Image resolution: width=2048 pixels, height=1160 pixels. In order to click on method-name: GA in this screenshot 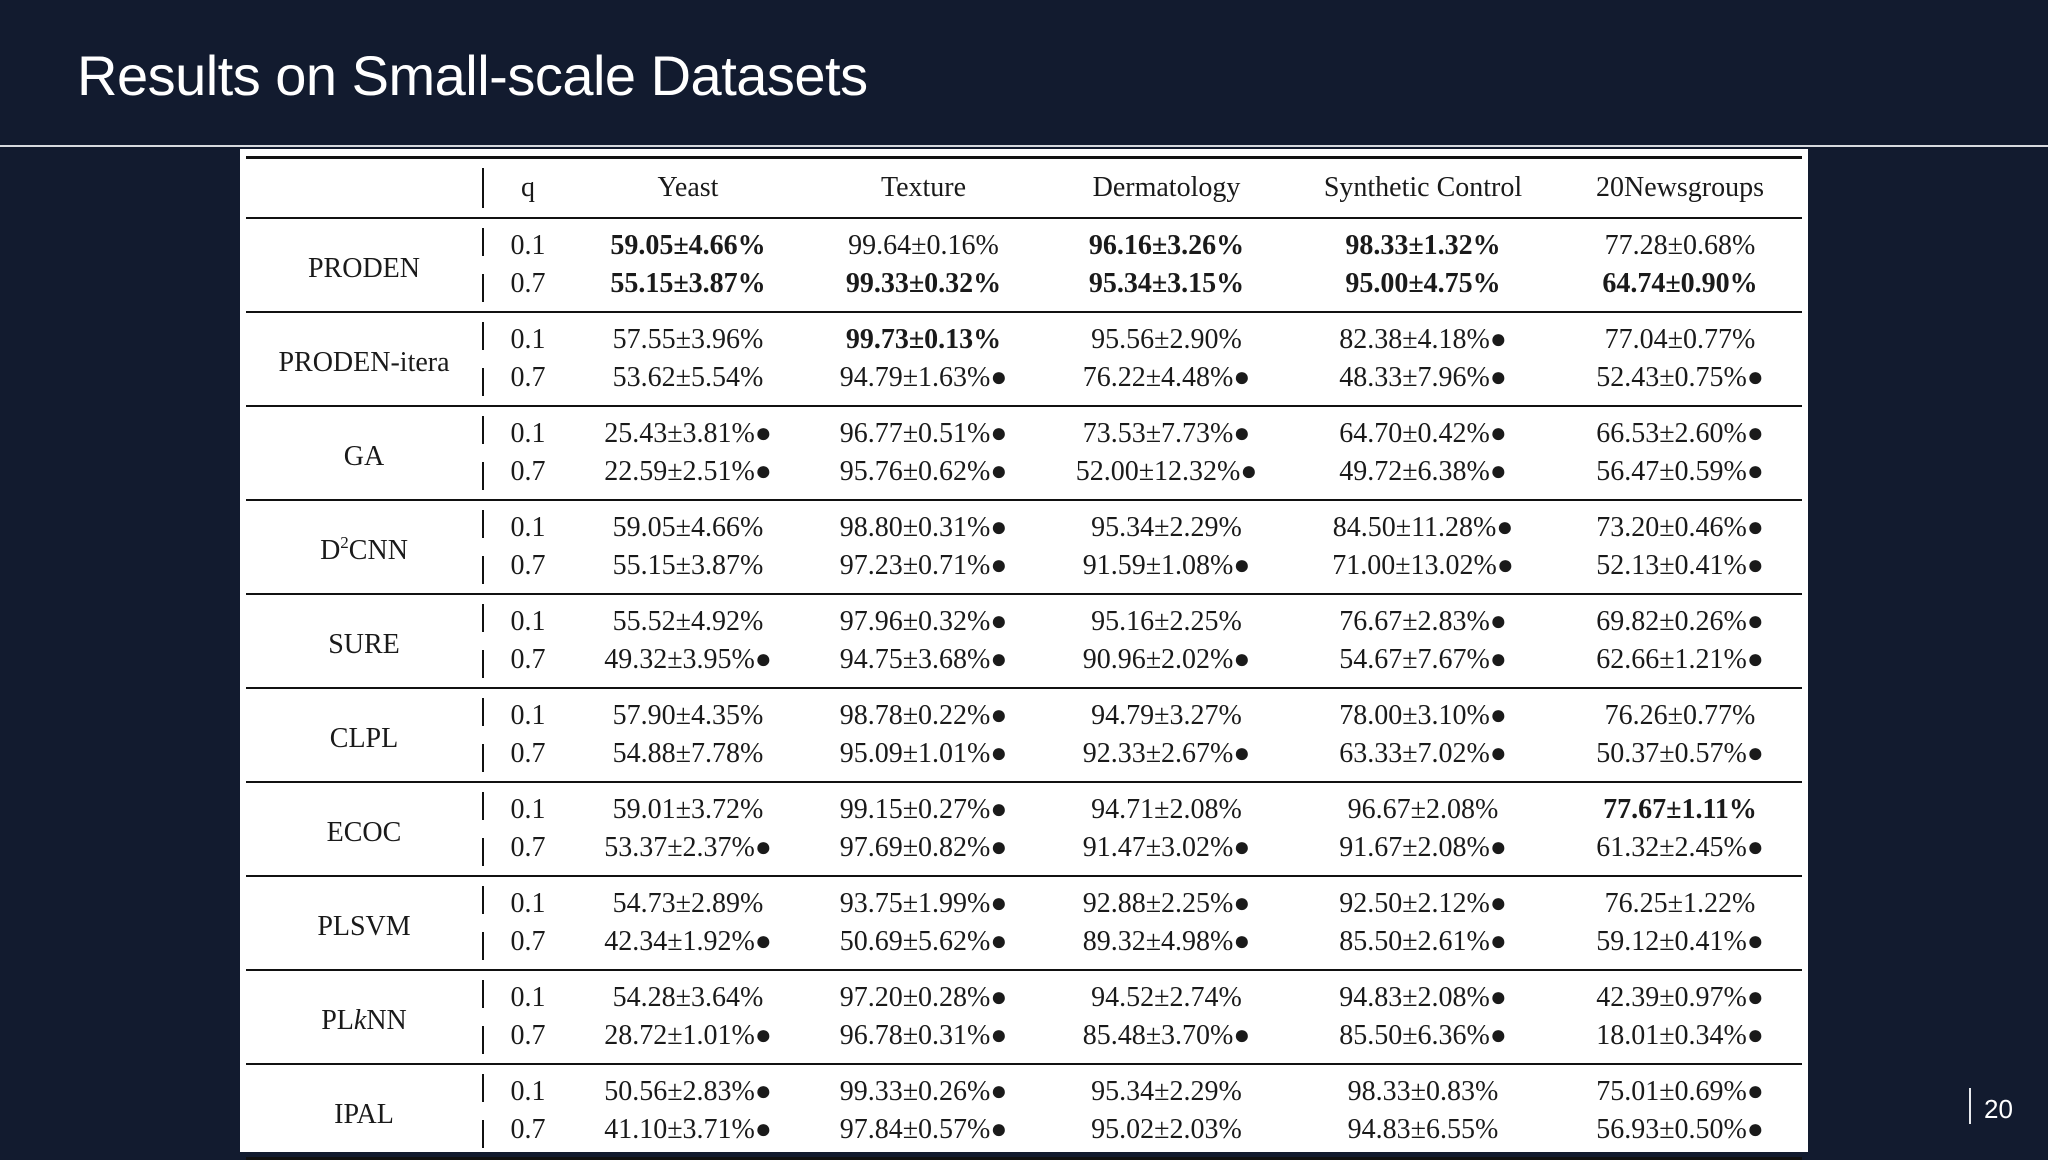, I will do `click(364, 453)`.